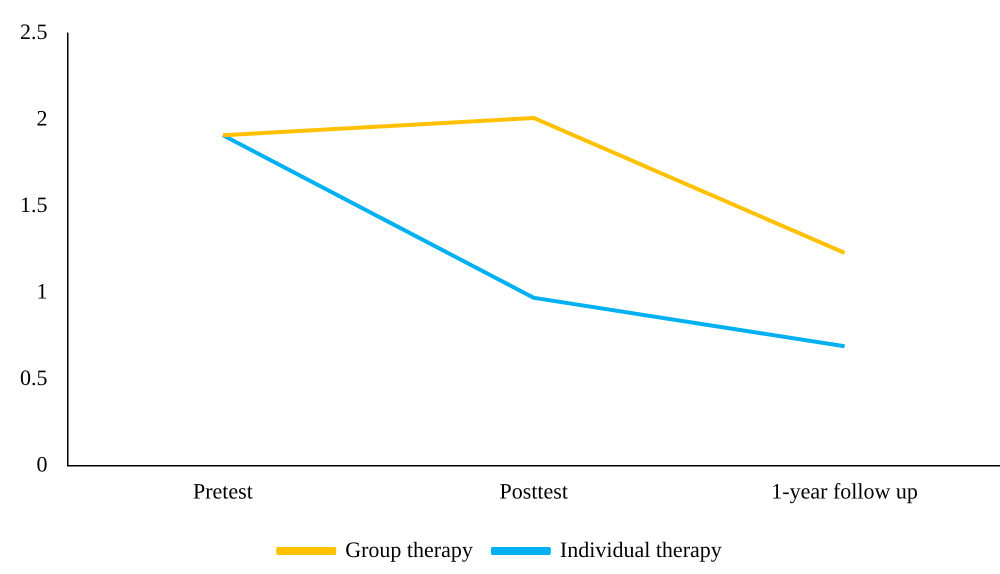  Describe the element at coordinates (42, 117) in the screenshot. I see `y-tick-label: 2` at that location.